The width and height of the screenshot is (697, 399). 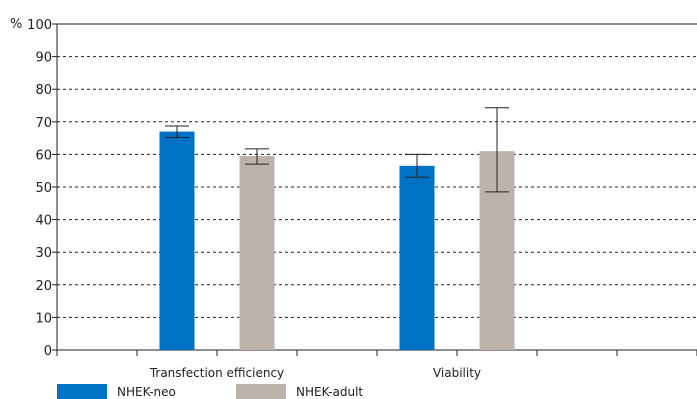 I want to click on legend-label: NHEK-neo, so click(x=146, y=392).